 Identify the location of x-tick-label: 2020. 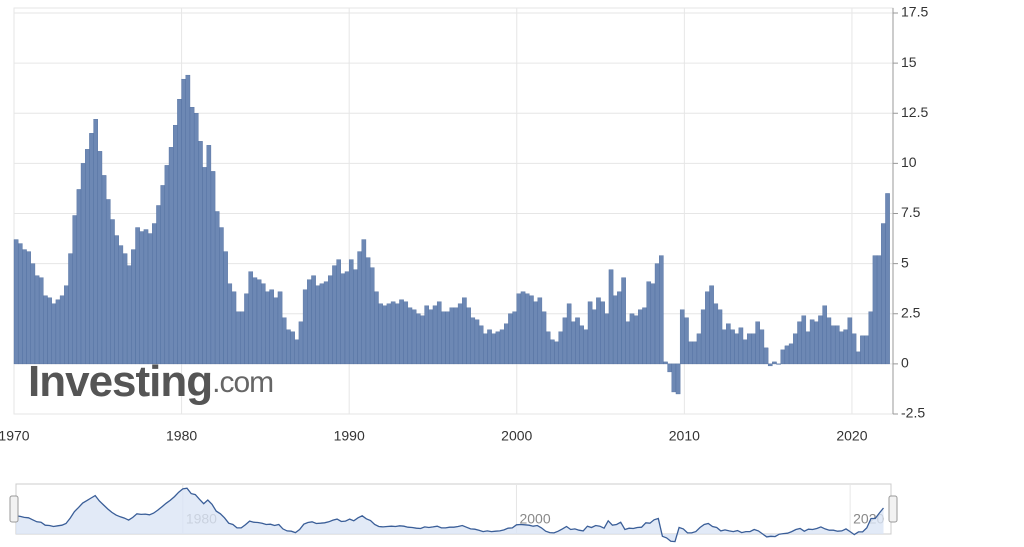
(851, 436).